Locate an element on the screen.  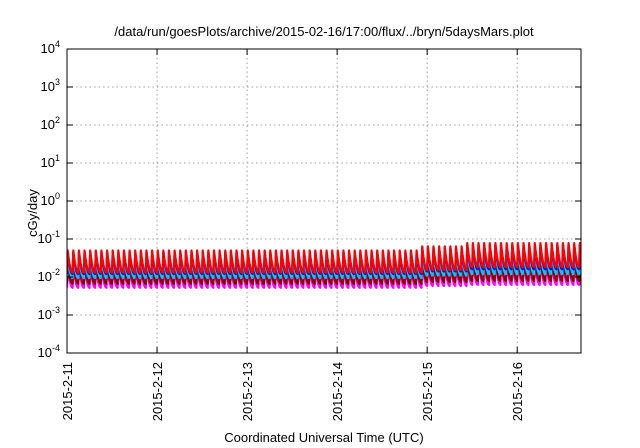
y-tick-label: 10⁰ is located at coordinates (50, 199).